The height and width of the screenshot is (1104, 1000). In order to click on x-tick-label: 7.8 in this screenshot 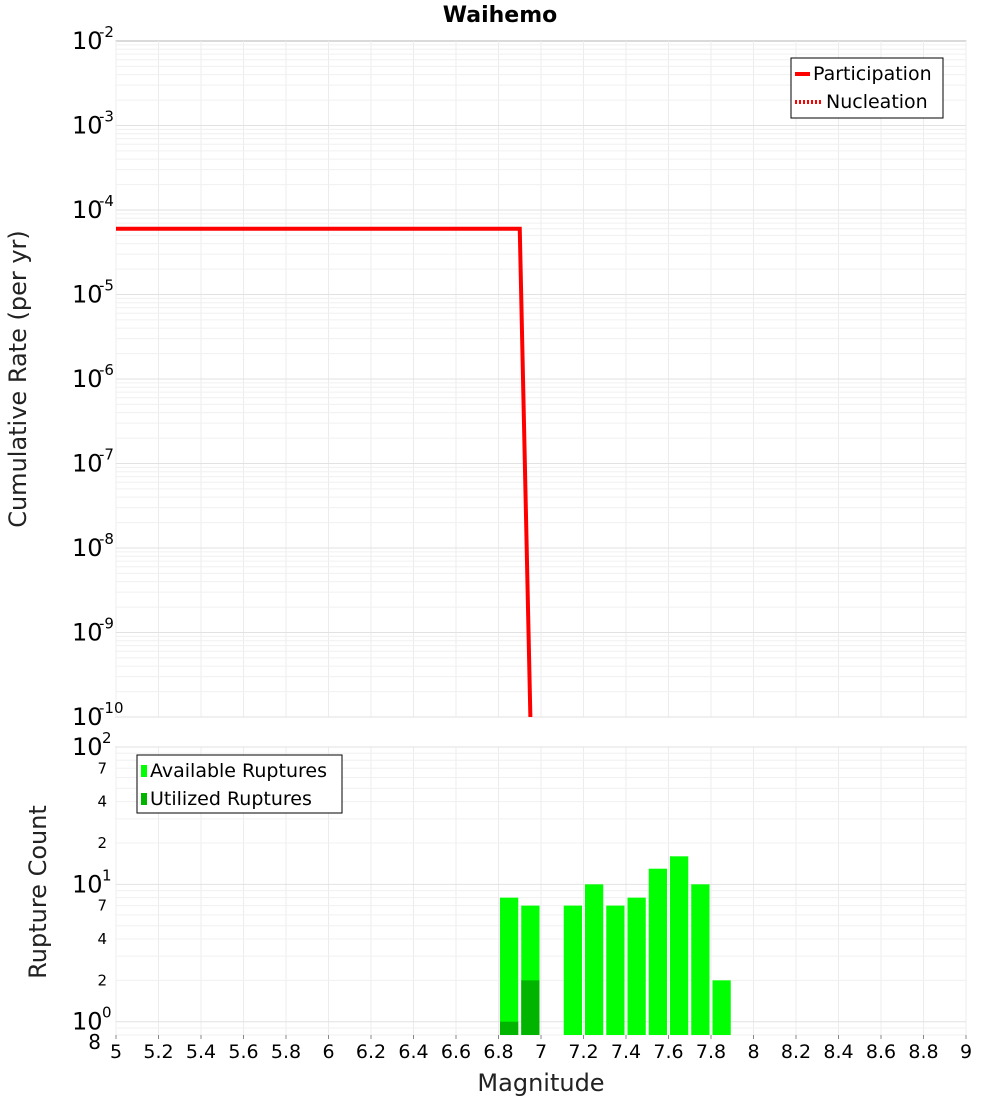, I will do `click(711, 1052)`.